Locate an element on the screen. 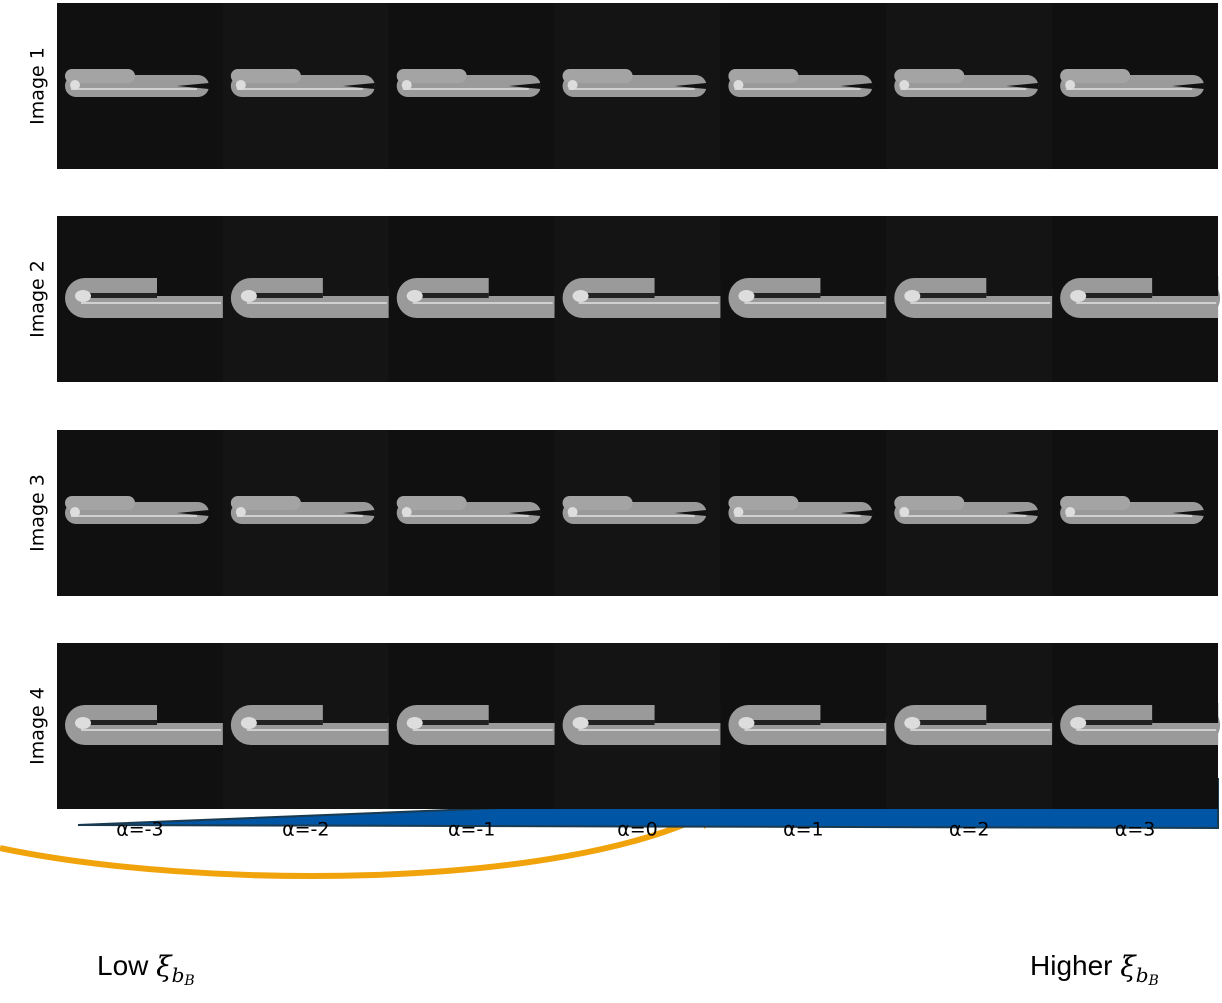 The image size is (1222, 1003). row-label: Image 4 is located at coordinates (38, 726).